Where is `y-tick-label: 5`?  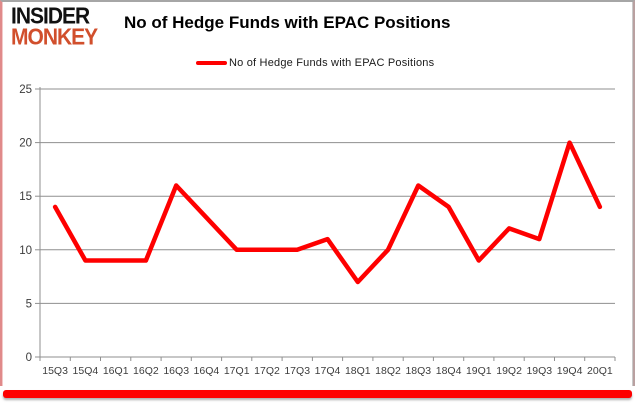 y-tick-label: 5 is located at coordinates (29, 304).